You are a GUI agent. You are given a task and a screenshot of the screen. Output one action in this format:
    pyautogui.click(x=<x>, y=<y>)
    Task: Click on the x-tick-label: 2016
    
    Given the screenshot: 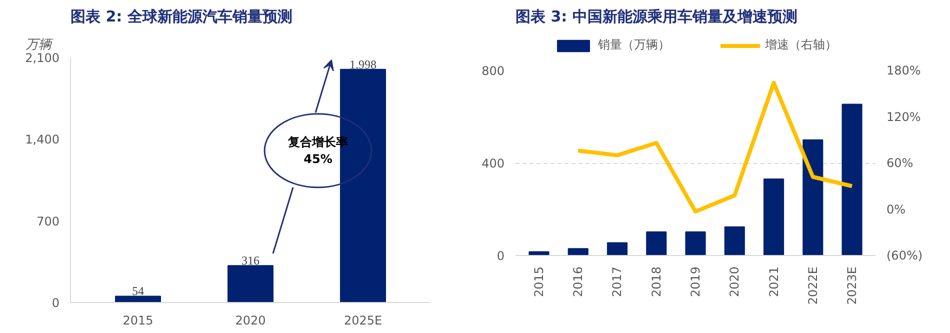 What is the action you would take?
    pyautogui.click(x=578, y=282)
    